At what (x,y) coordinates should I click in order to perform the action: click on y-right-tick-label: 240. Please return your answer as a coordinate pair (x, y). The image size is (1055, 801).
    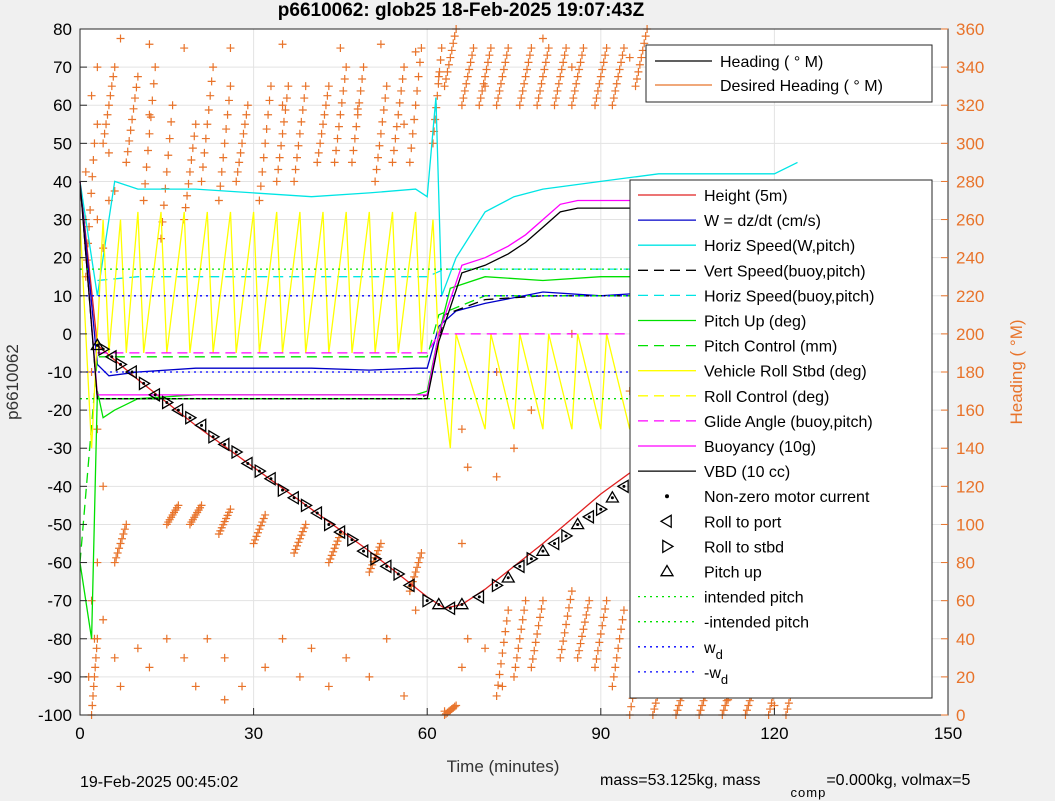
    Looking at the image, I should click on (970, 258).